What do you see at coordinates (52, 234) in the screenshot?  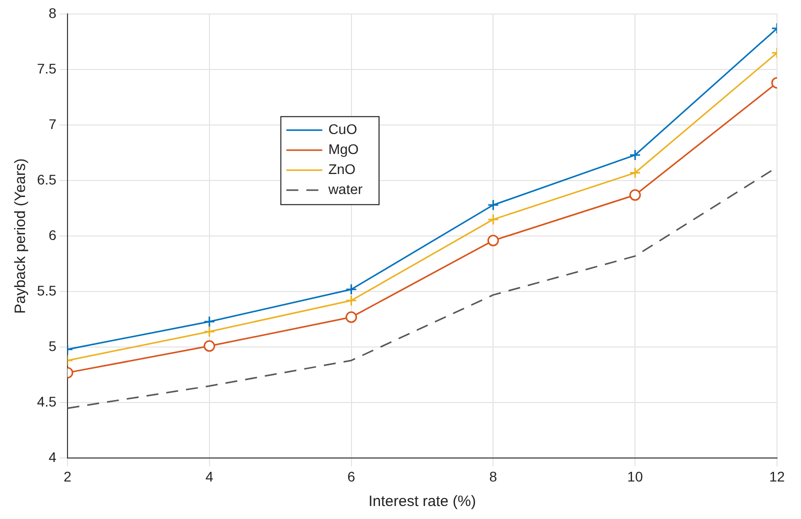 I see `y-tick-label: 6` at bounding box center [52, 234].